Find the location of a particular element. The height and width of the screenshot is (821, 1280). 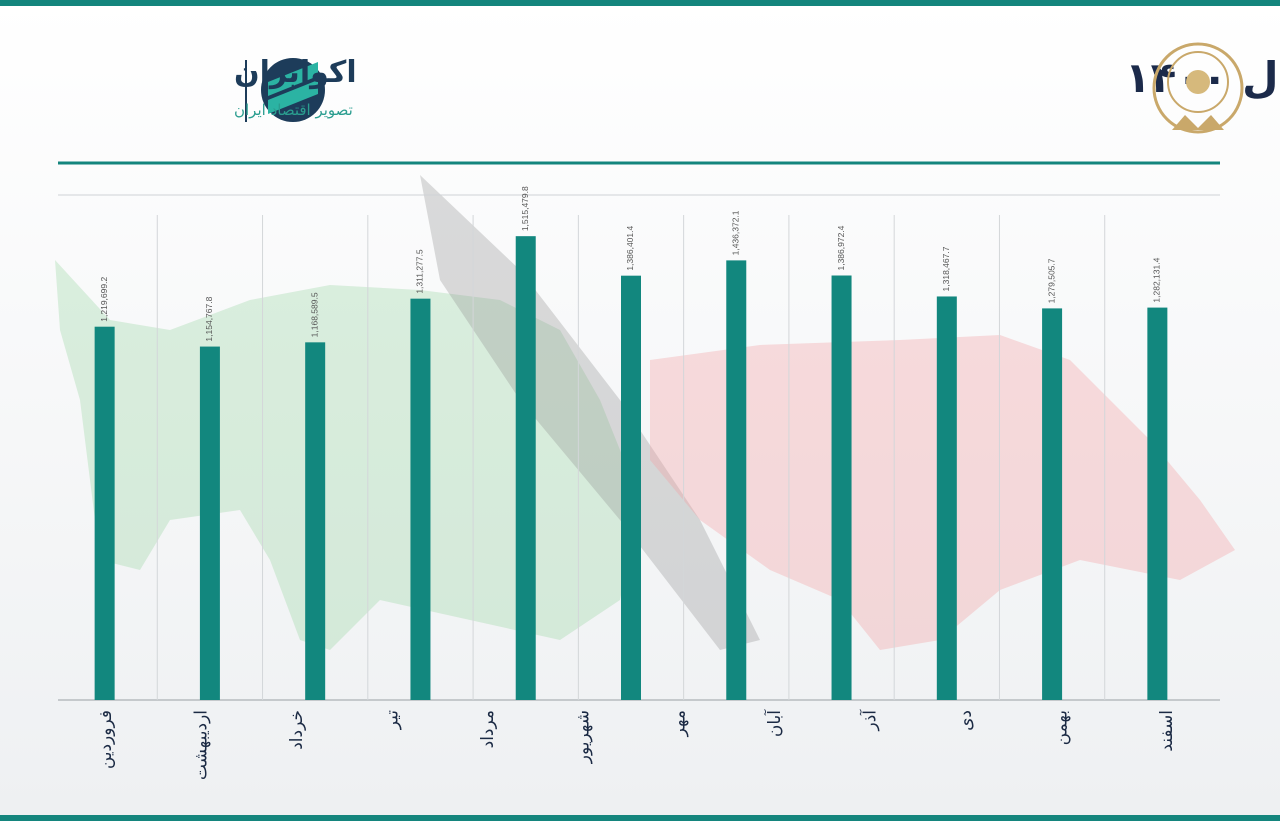

emblem is located at coordinates (1198, 88).